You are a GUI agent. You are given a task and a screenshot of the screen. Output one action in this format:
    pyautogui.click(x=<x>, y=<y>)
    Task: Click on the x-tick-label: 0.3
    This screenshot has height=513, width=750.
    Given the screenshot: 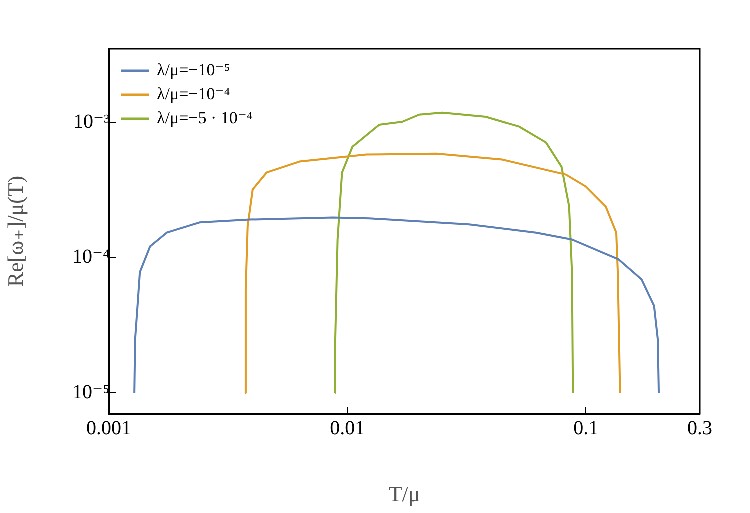 What is the action you would take?
    pyautogui.click(x=700, y=428)
    